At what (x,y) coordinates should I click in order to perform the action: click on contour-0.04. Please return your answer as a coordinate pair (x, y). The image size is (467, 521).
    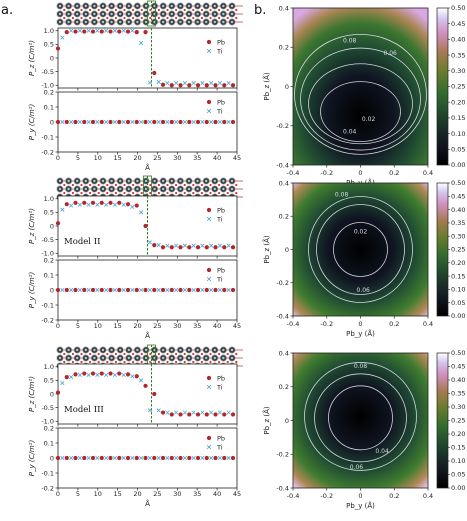
    Looking at the image, I should click on (360, 104).